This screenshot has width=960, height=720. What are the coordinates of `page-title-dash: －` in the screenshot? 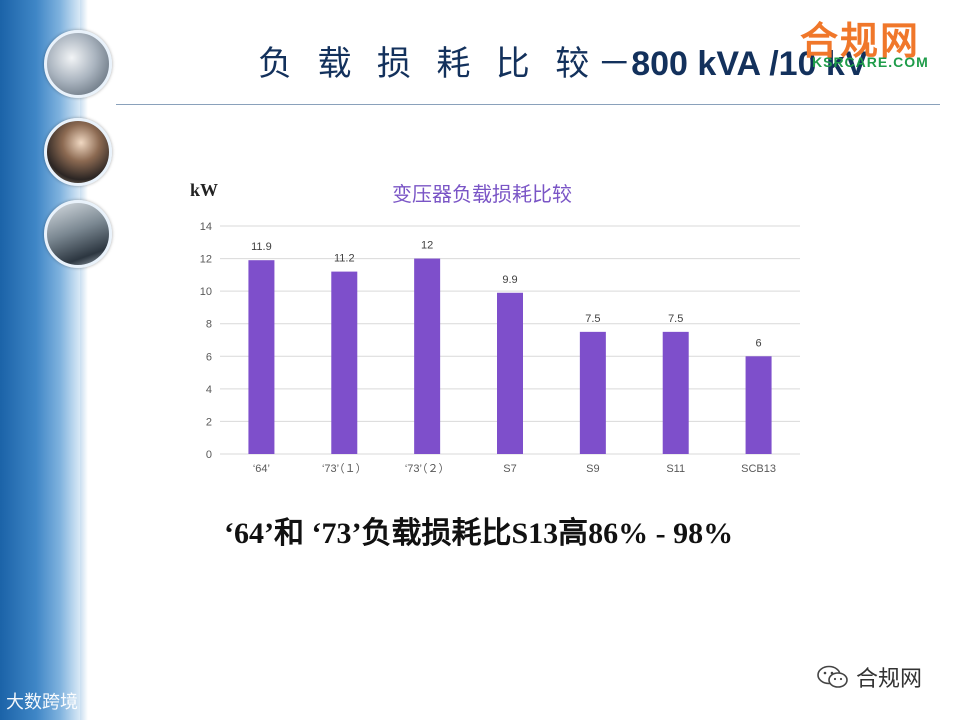 It's located at (614, 64).